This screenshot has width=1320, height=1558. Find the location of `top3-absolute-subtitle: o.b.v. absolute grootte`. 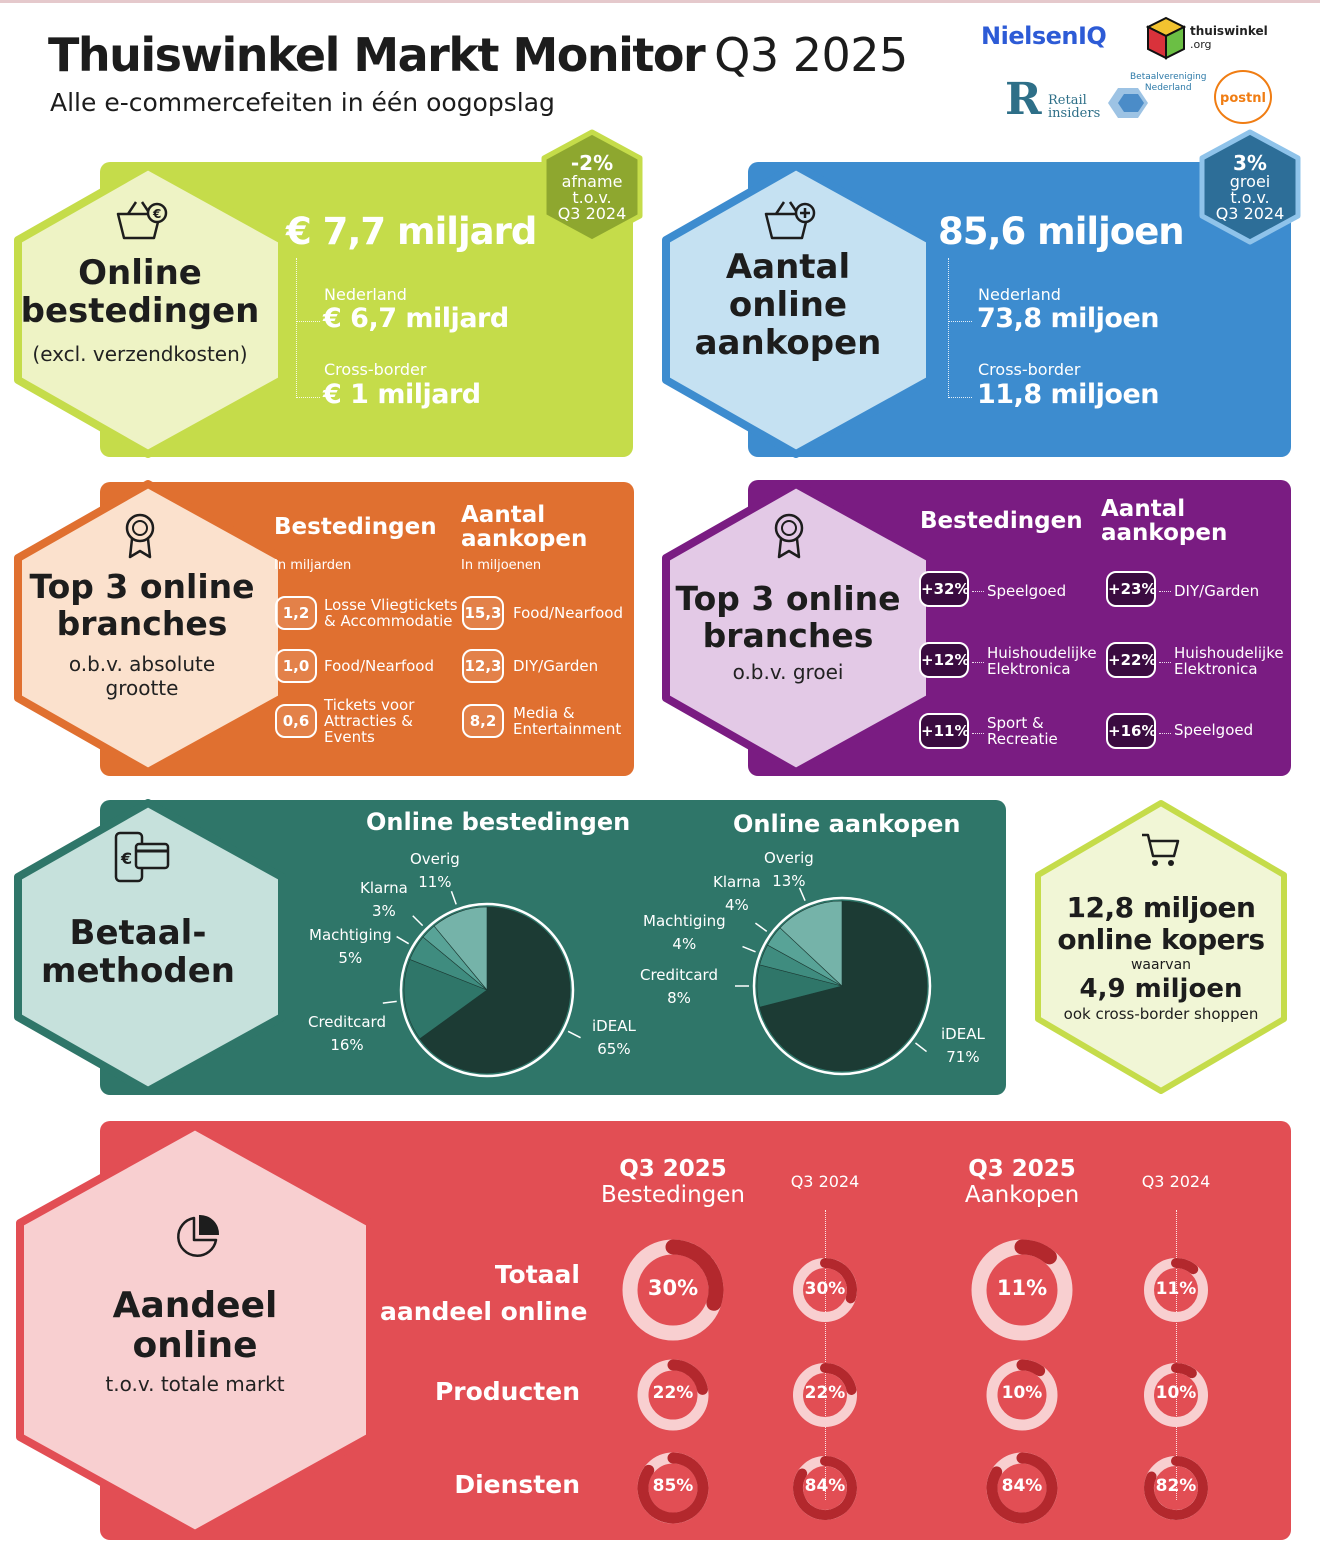

top3-absolute-subtitle: o.b.v. absolute grootte is located at coordinates (142, 676).